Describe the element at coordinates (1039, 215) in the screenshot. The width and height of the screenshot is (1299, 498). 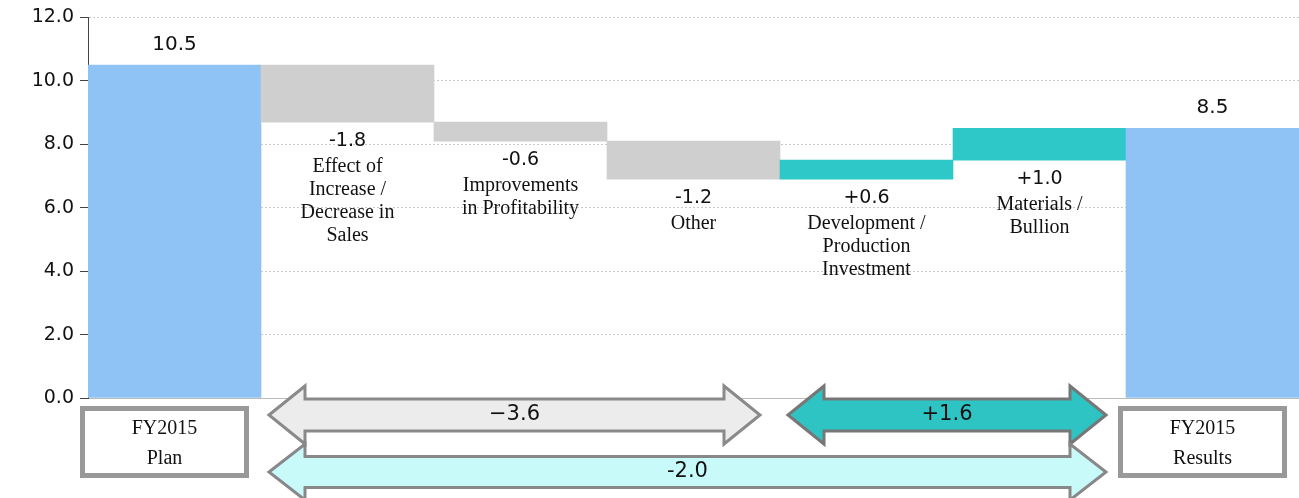
I see `x-tick-label: Materials / Bullion` at that location.